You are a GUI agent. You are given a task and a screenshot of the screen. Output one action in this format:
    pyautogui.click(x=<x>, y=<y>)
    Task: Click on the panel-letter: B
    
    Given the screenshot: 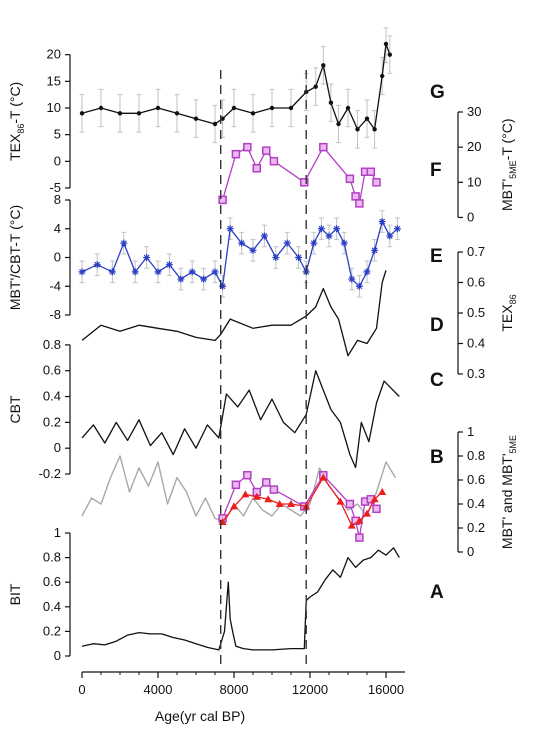 What is the action you would take?
    pyautogui.click(x=437, y=457)
    